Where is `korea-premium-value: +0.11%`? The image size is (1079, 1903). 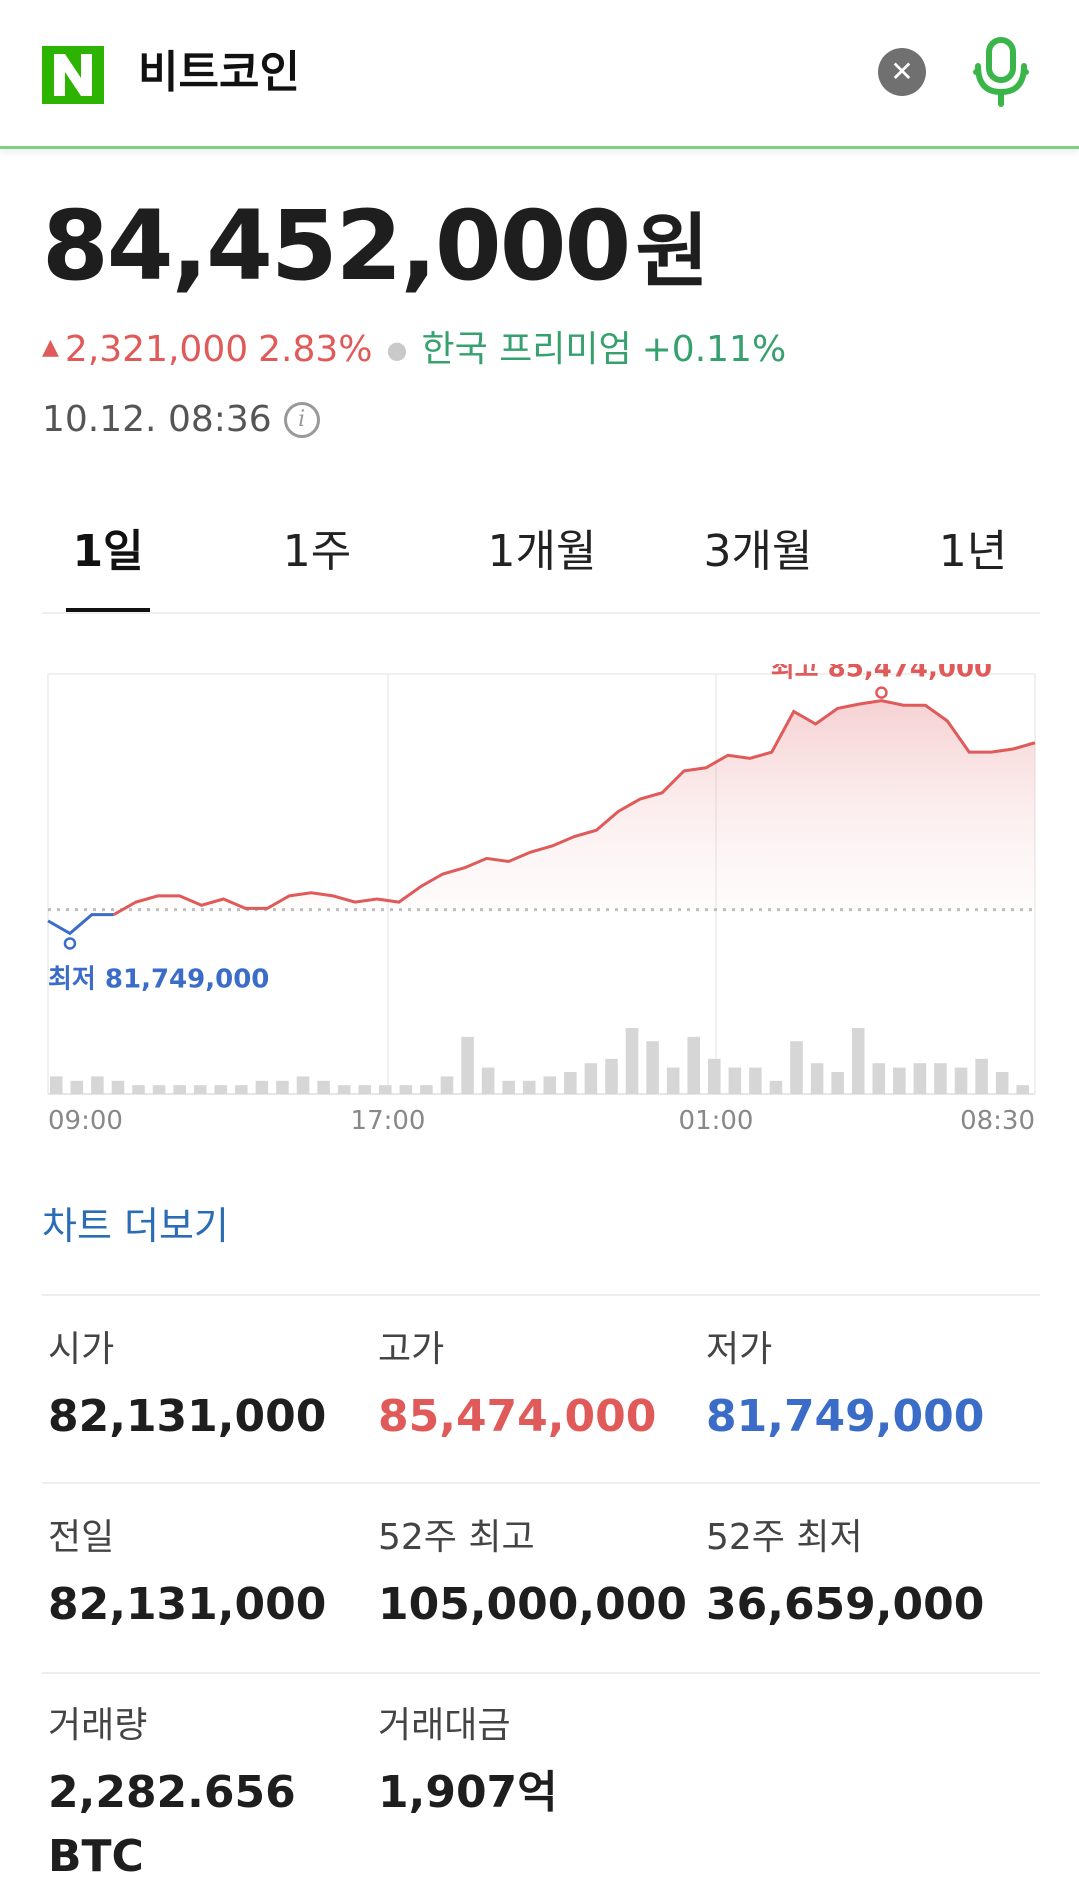 korea-premium-value: +0.11% is located at coordinates (714, 349).